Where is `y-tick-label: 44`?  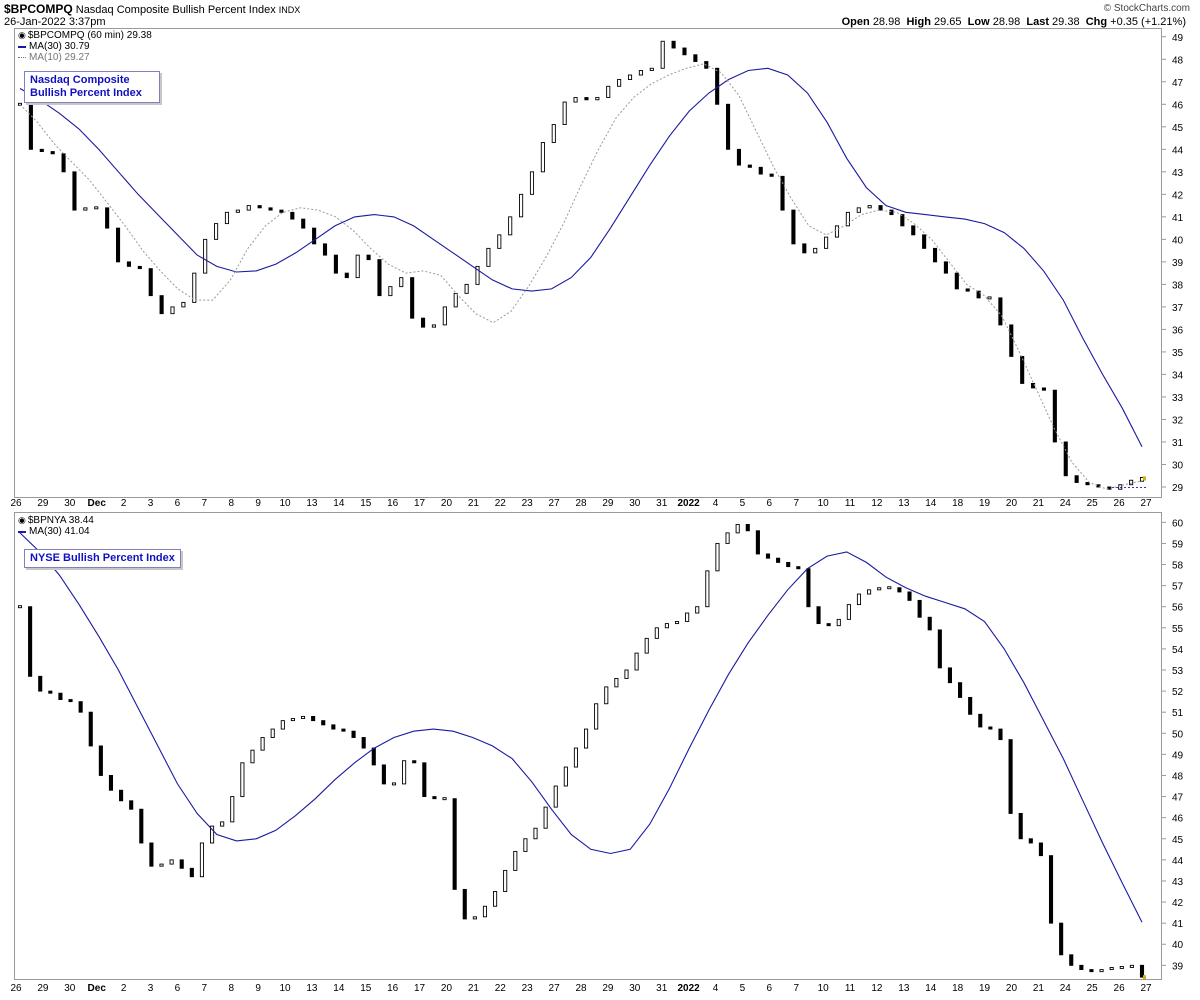
y-tick-label: 44 is located at coordinates (1178, 150).